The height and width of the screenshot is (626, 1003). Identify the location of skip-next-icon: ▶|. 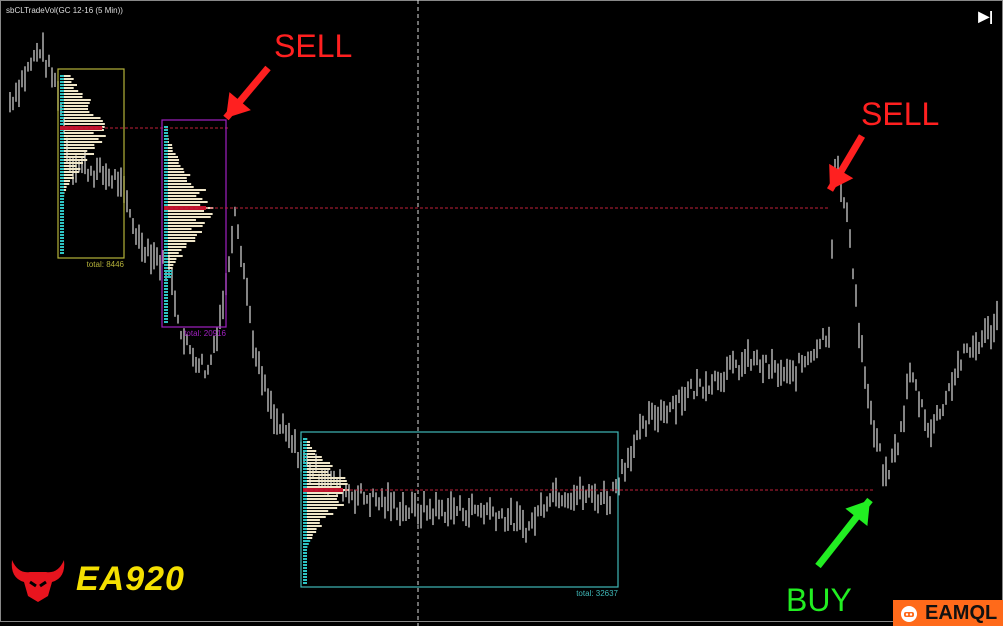
(985, 16).